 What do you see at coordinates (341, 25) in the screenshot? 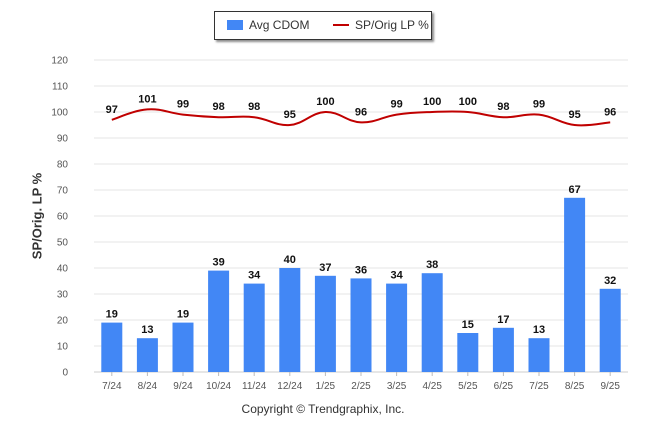
I see `legend-line-swatch` at bounding box center [341, 25].